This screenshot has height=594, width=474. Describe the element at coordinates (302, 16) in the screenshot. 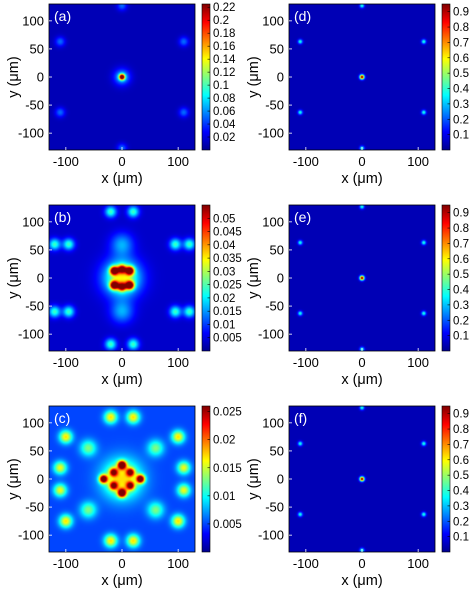

I see `panel-label: (d)` at that location.